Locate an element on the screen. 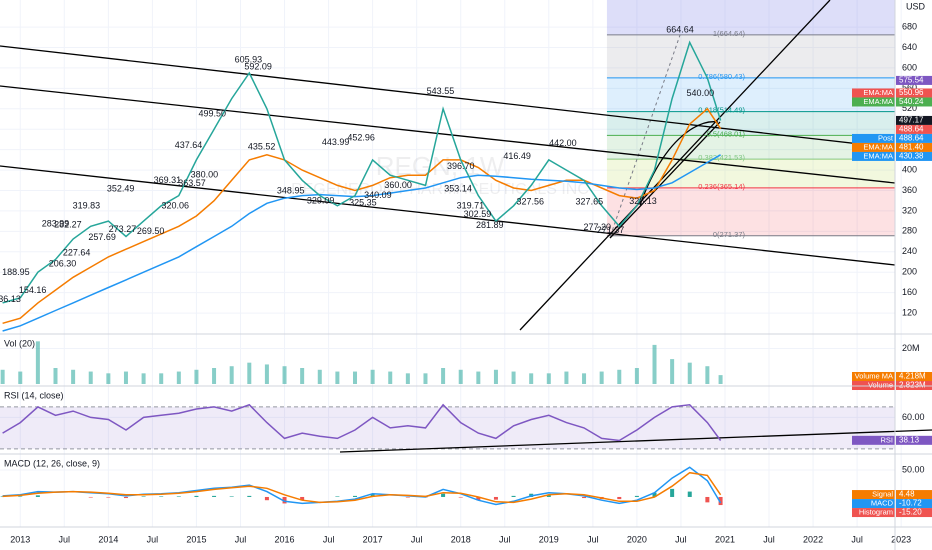 This screenshot has width=932, height=550. badge-name: Signal is located at coordinates (882, 494).